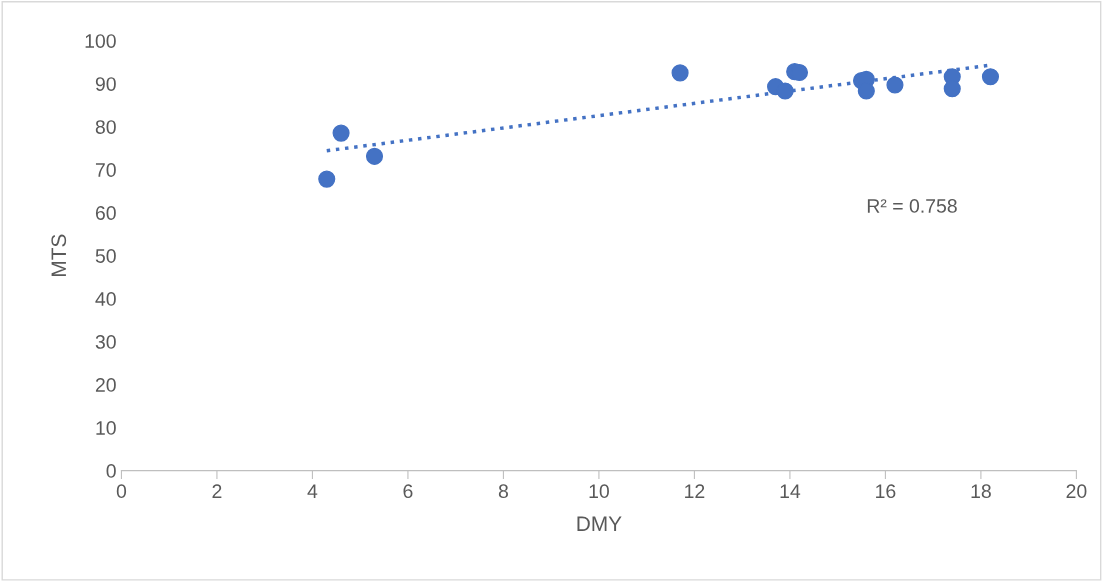 This screenshot has height=581, width=1104. I want to click on x-tick-label: 6, so click(408, 491).